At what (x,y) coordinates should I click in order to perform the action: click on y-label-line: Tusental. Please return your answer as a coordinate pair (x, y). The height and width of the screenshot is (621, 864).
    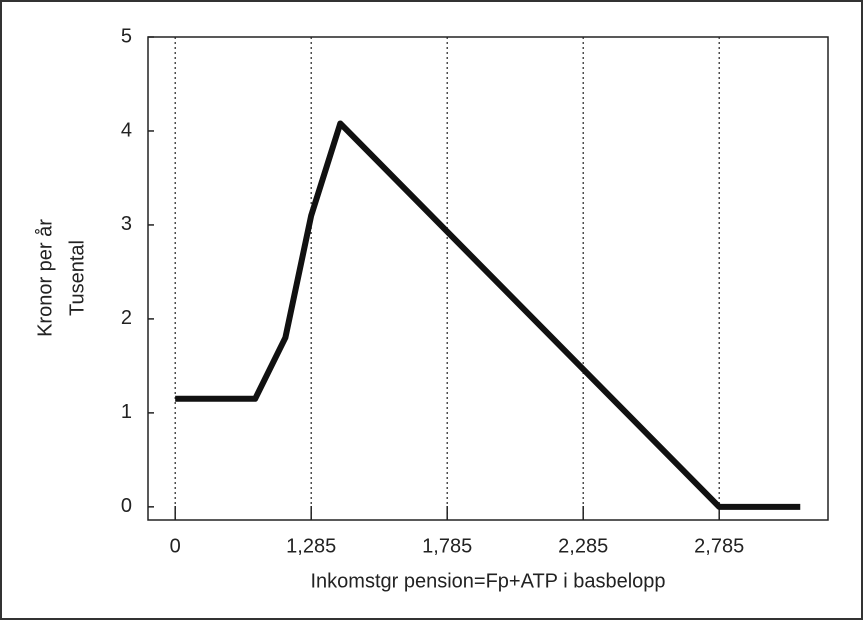
    Looking at the image, I should click on (77, 278).